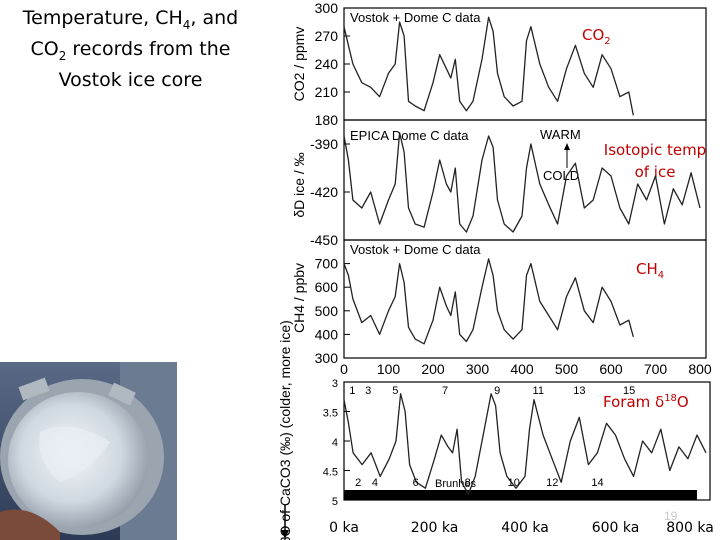  Describe the element at coordinates (327, 120) in the screenshot. I see `co2-ytick-label: 180` at that location.